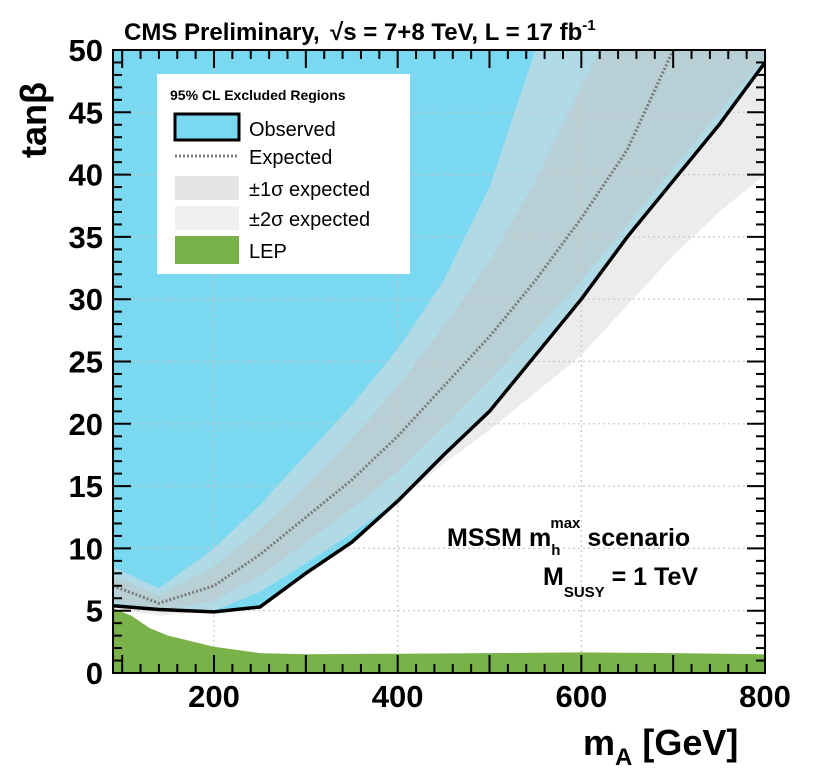 This screenshot has width=822, height=773. I want to click on y-tick-label: 10, so click(86, 548).